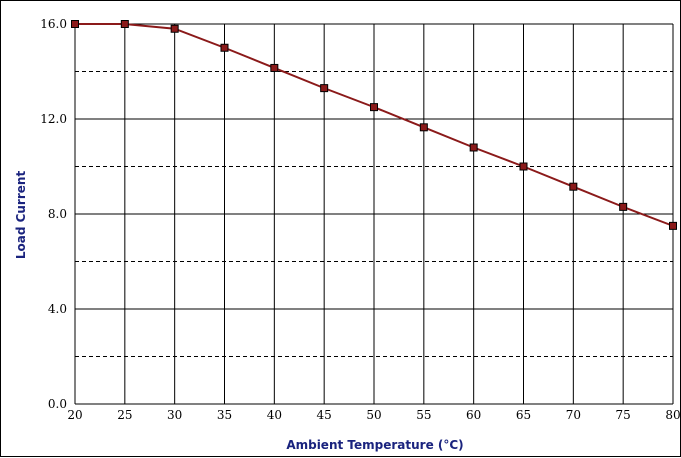  Describe the element at coordinates (57, 404) in the screenshot. I see `y-tick-label: 0.0` at that location.